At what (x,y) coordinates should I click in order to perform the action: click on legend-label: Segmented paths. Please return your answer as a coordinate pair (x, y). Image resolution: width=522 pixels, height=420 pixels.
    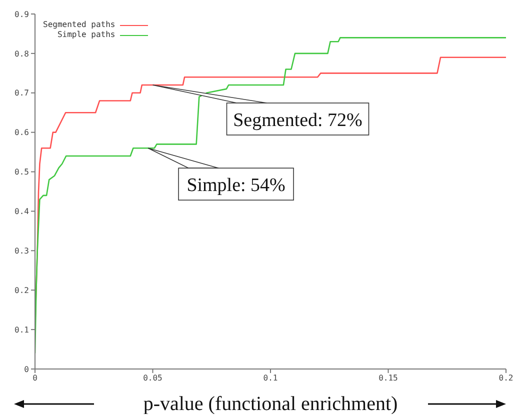
    Looking at the image, I should click on (79, 25).